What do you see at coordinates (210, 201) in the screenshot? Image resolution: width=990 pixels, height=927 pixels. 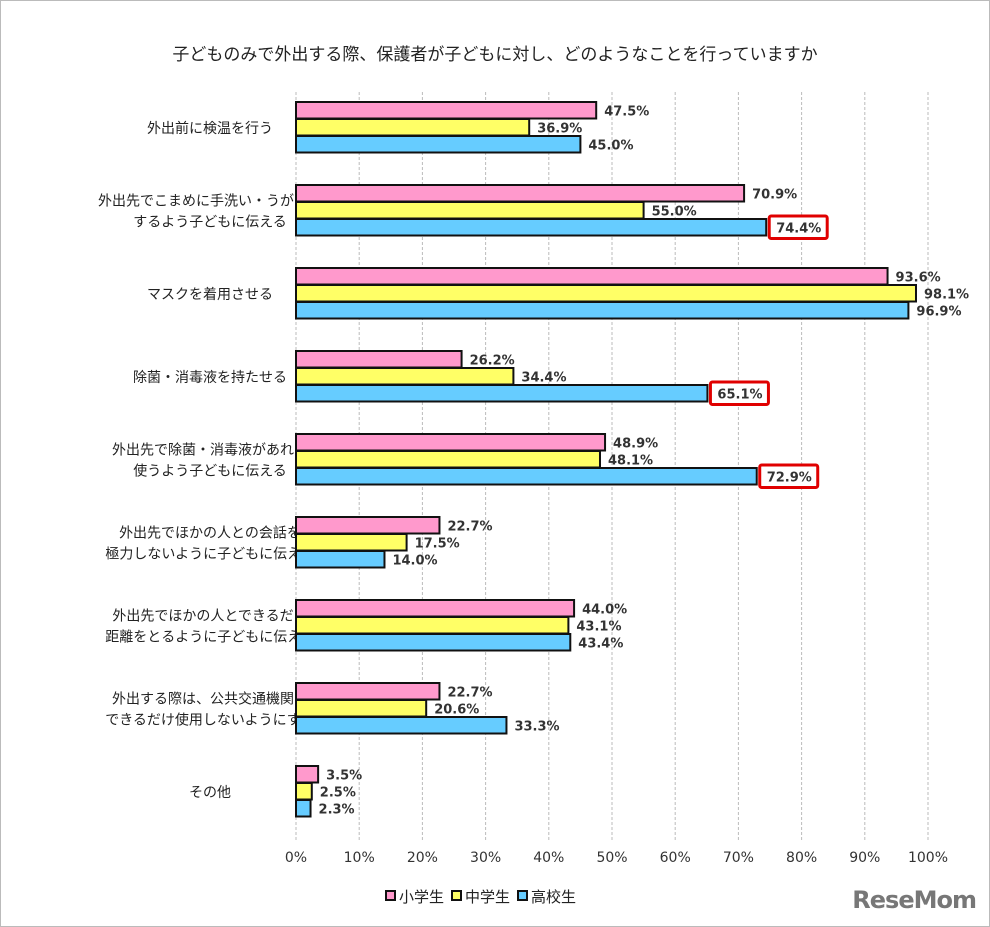 I see `category-label: 外出先でこまめに手洗い・うがいを` at bounding box center [210, 201].